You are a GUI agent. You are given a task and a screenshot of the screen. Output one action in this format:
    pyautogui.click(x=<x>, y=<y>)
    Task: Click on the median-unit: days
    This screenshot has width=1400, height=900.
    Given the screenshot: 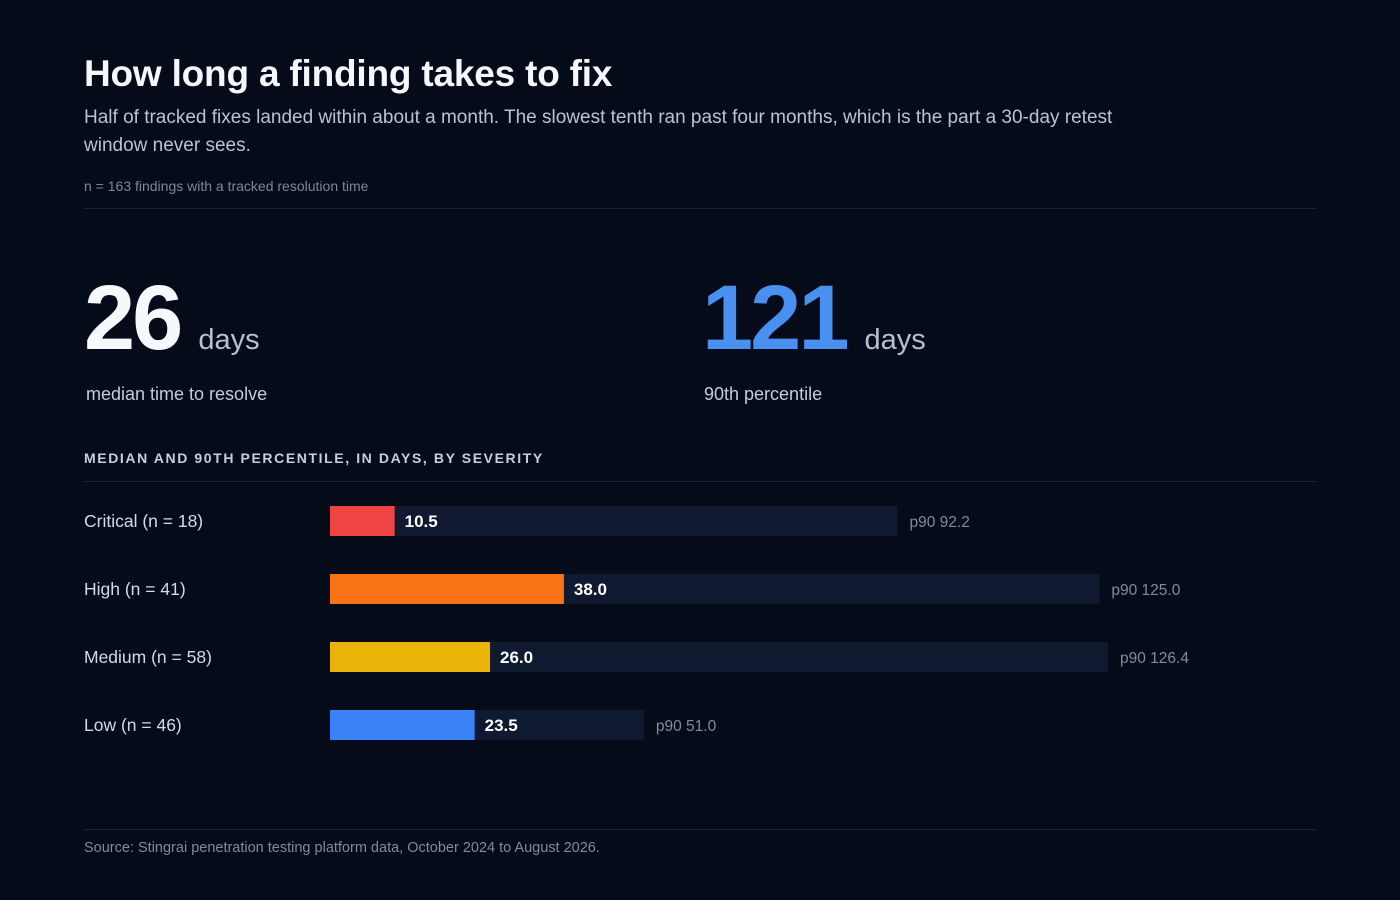 What is the action you would take?
    pyautogui.click(x=229, y=340)
    